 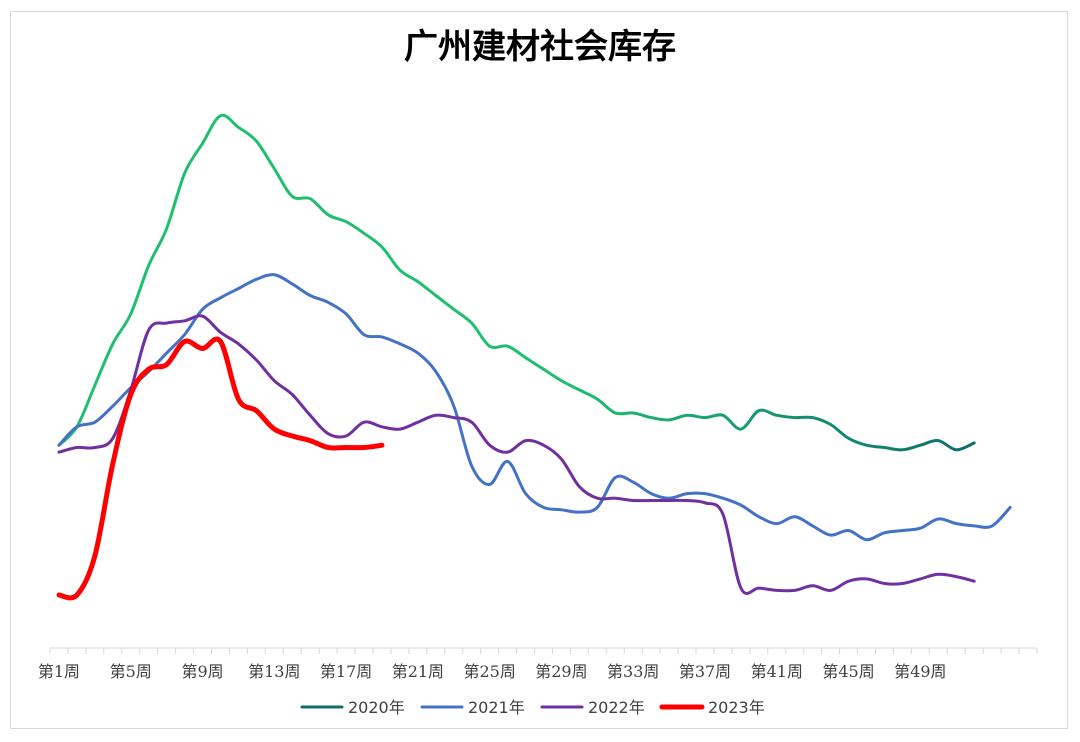 I want to click on legend-label: 2023年, so click(x=736, y=707).